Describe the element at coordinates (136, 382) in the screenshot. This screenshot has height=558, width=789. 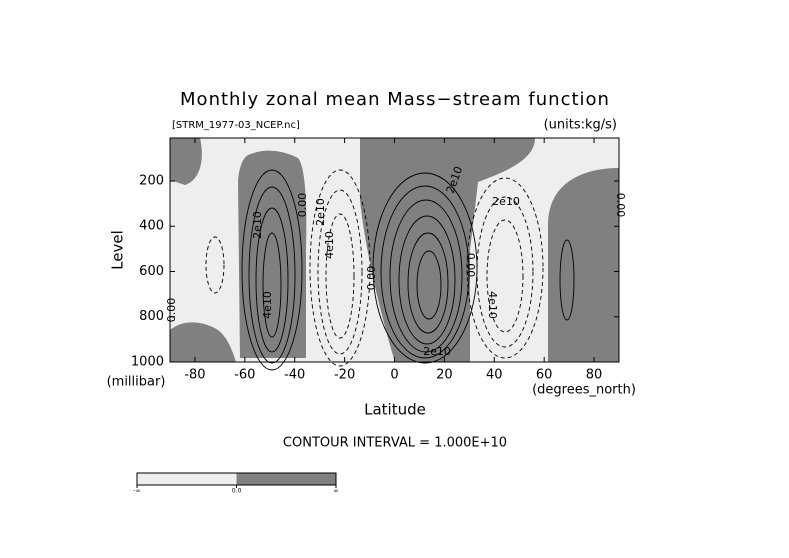
I see `y-axis-unit: (millibar)` at that location.